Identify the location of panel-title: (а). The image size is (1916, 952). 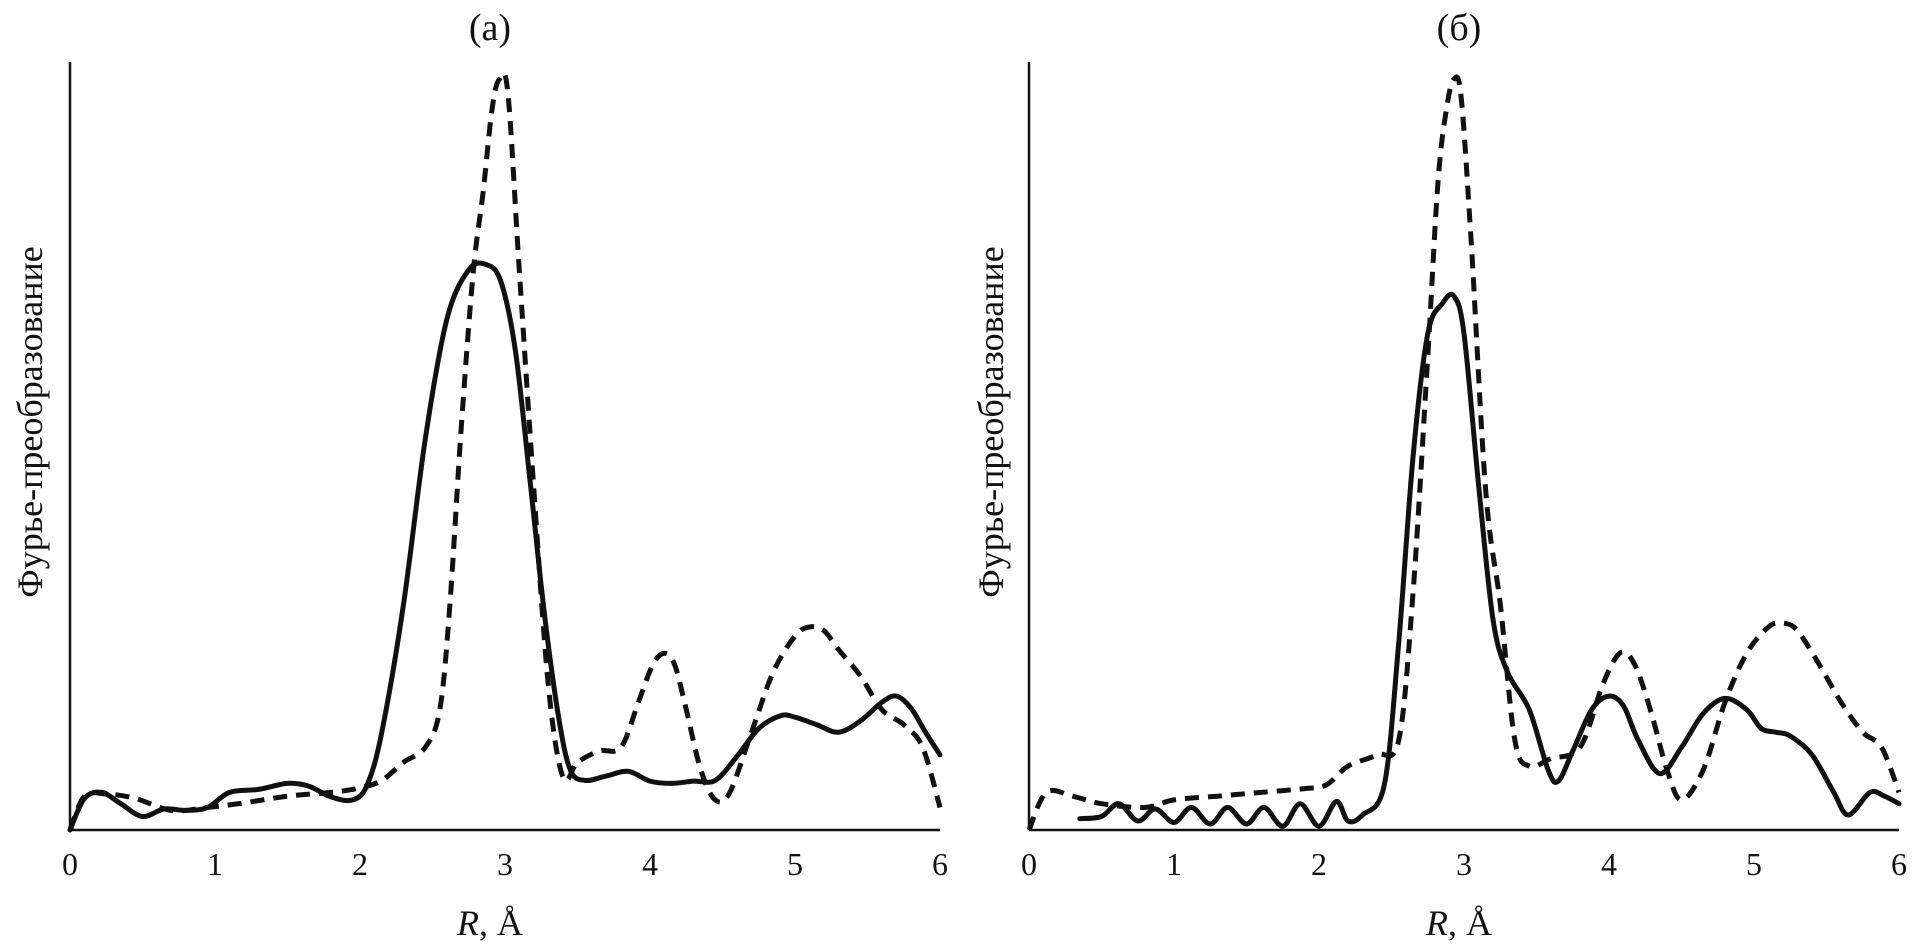
(490, 28).